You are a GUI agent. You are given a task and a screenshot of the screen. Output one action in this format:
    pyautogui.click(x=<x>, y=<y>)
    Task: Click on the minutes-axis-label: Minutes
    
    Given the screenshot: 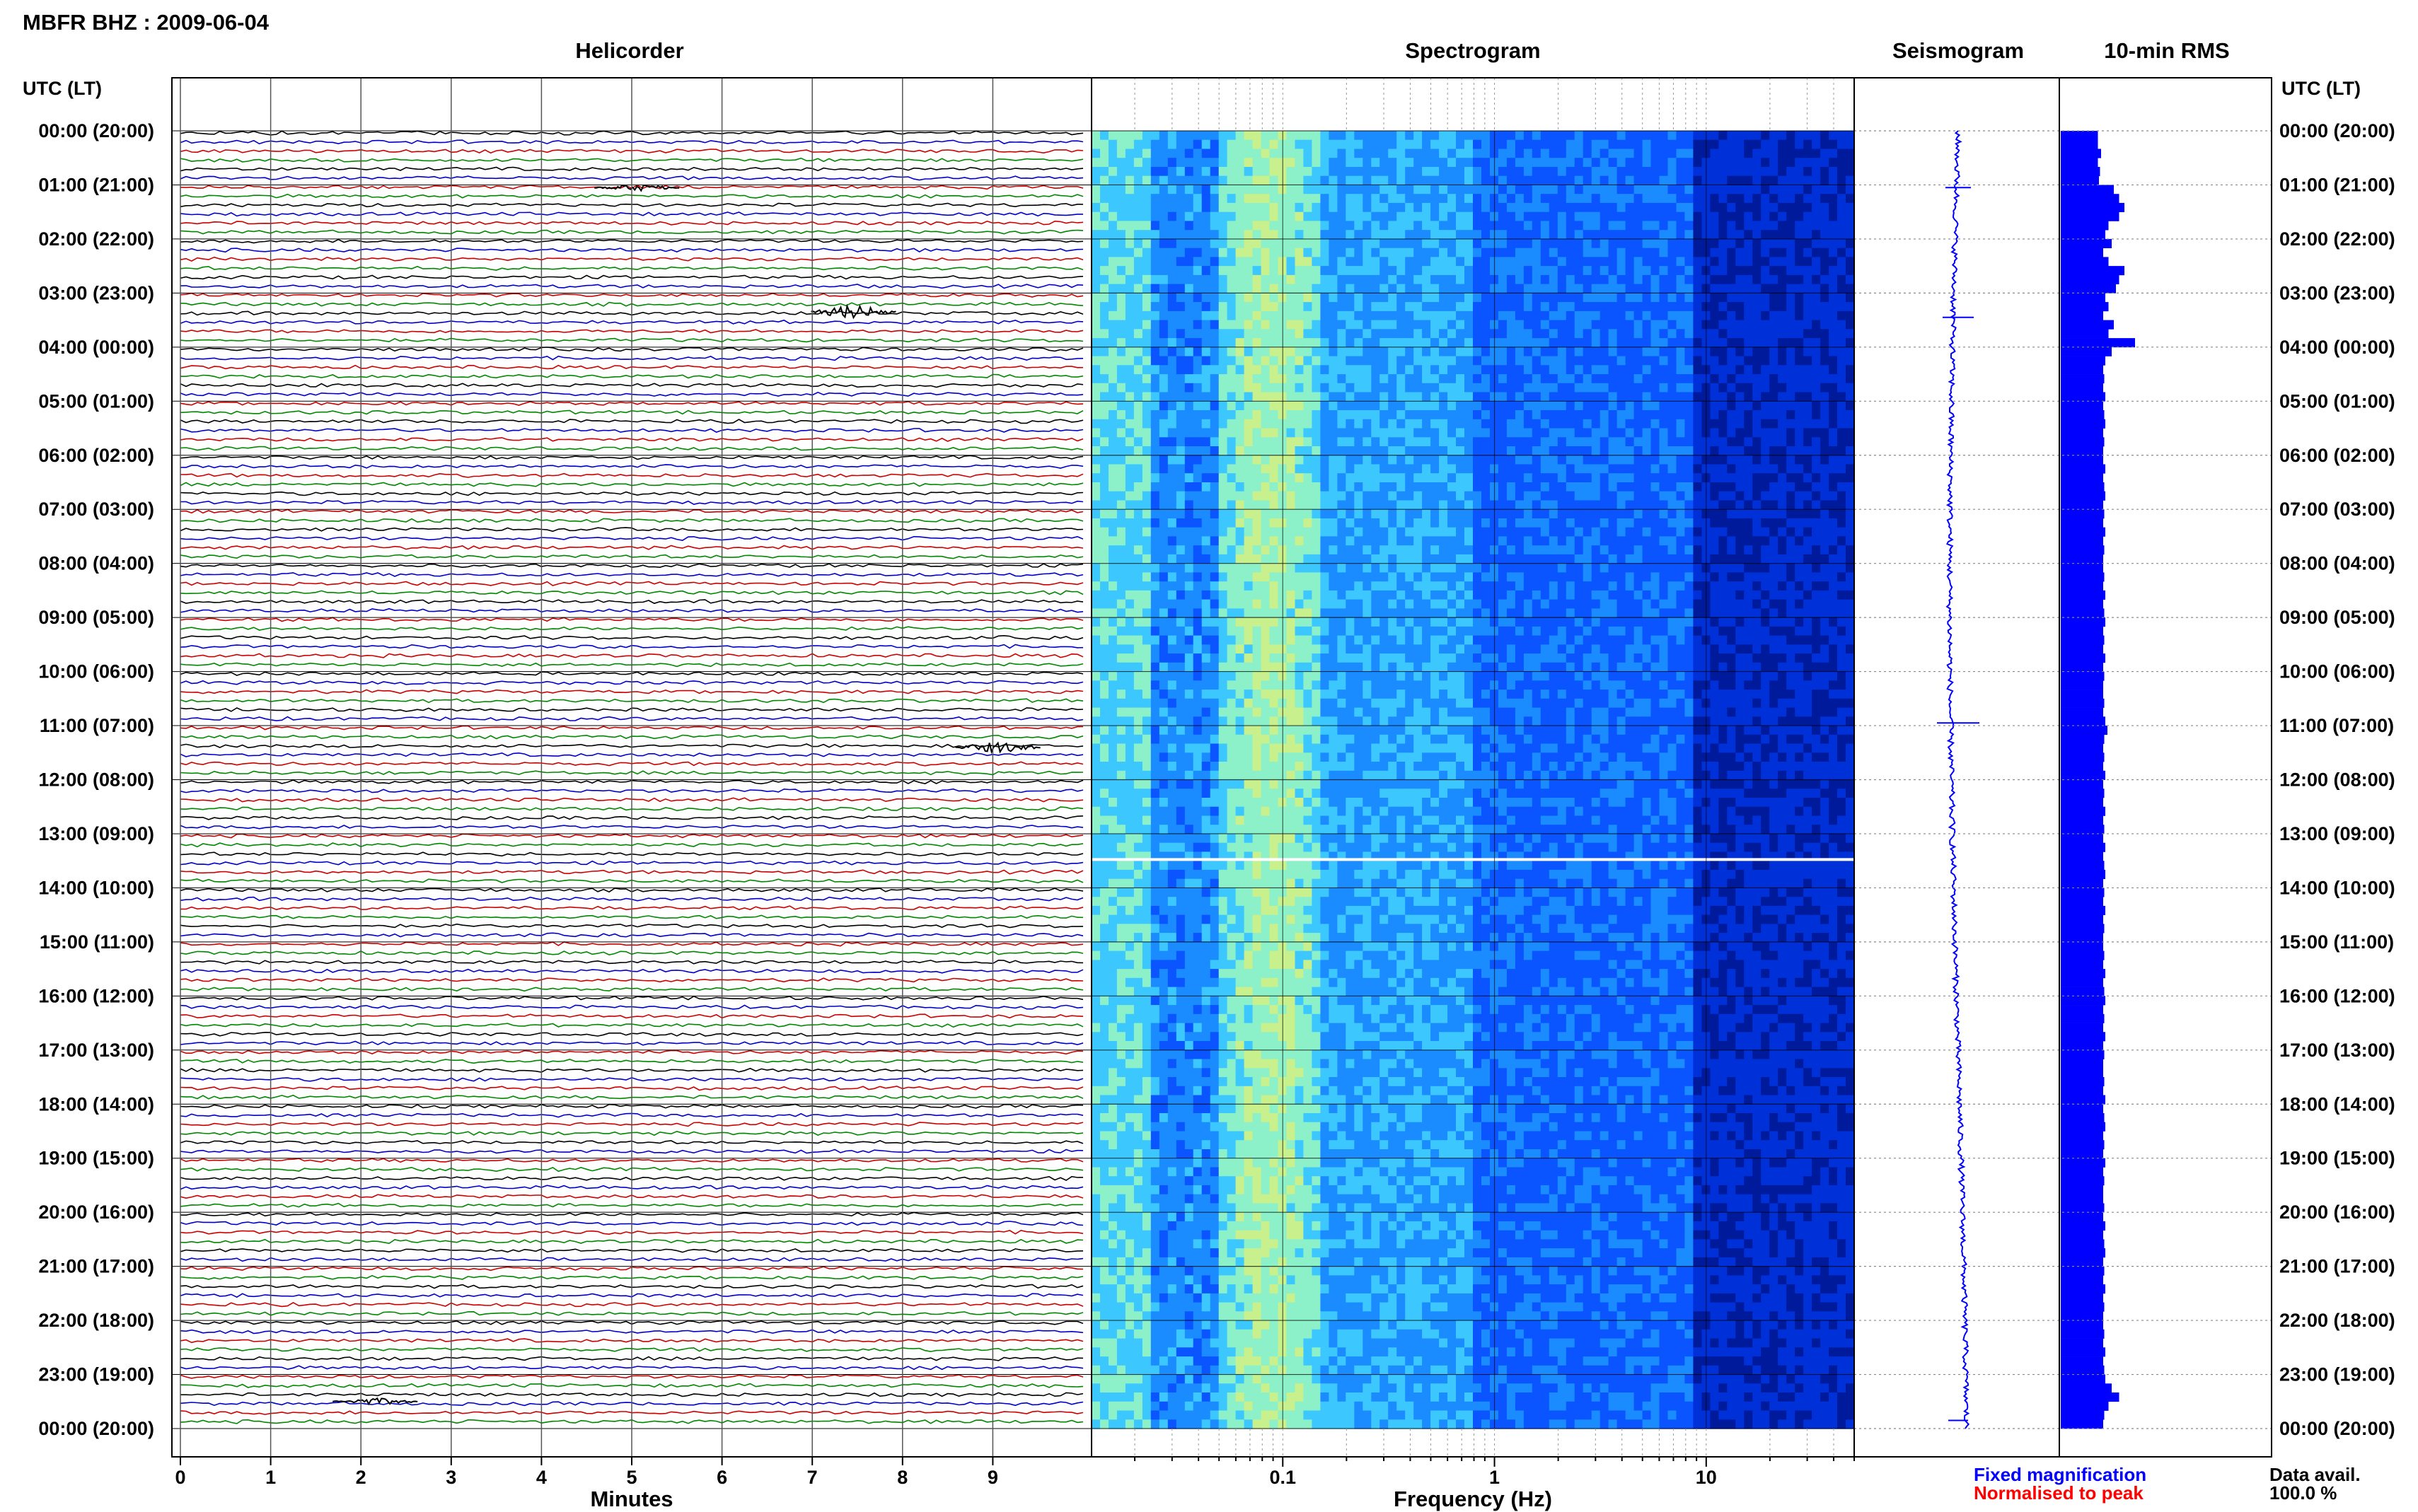 What is the action you would take?
    pyautogui.click(x=631, y=1499)
    